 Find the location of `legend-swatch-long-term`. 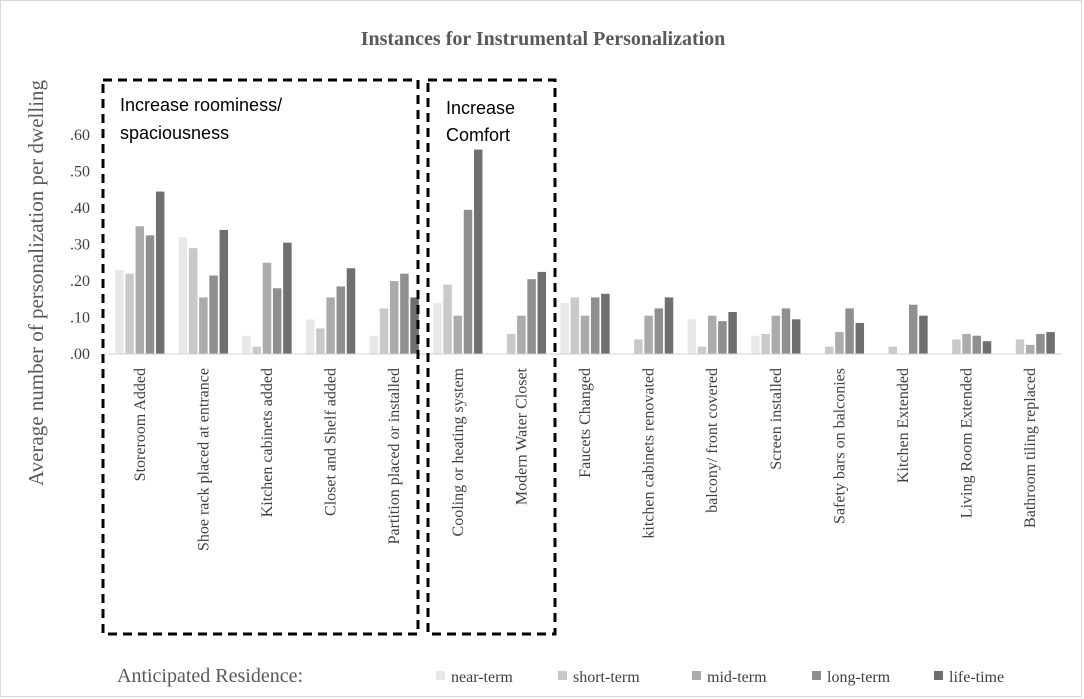

legend-swatch-long-term is located at coordinates (816, 675).